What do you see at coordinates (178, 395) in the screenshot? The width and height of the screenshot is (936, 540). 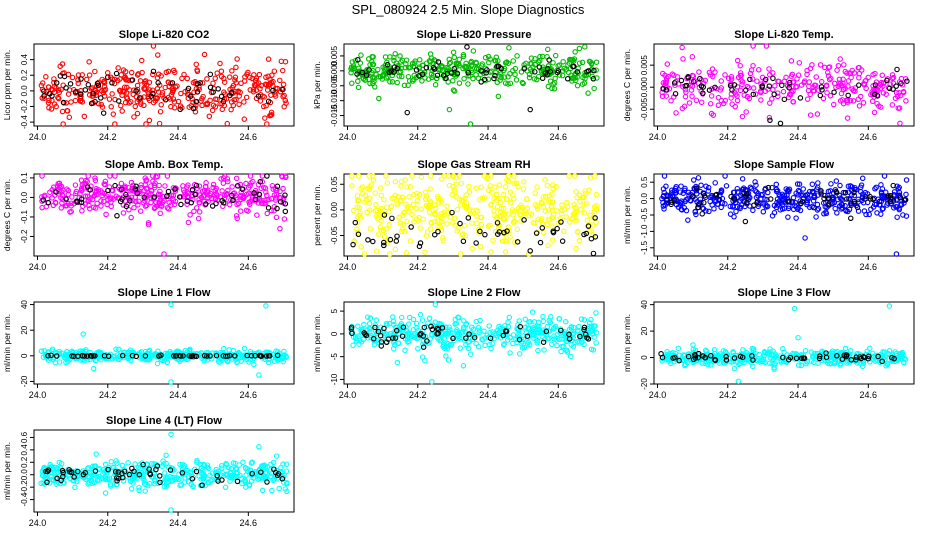 I see `x-tick-label: 24.4` at bounding box center [178, 395].